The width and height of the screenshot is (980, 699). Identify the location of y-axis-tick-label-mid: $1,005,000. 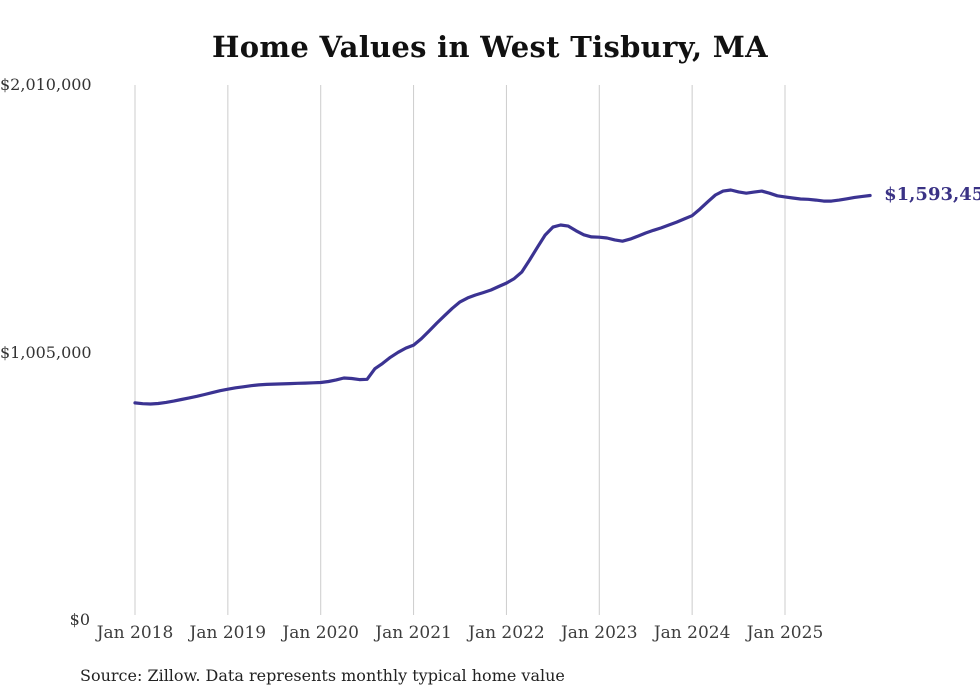
(46, 352).